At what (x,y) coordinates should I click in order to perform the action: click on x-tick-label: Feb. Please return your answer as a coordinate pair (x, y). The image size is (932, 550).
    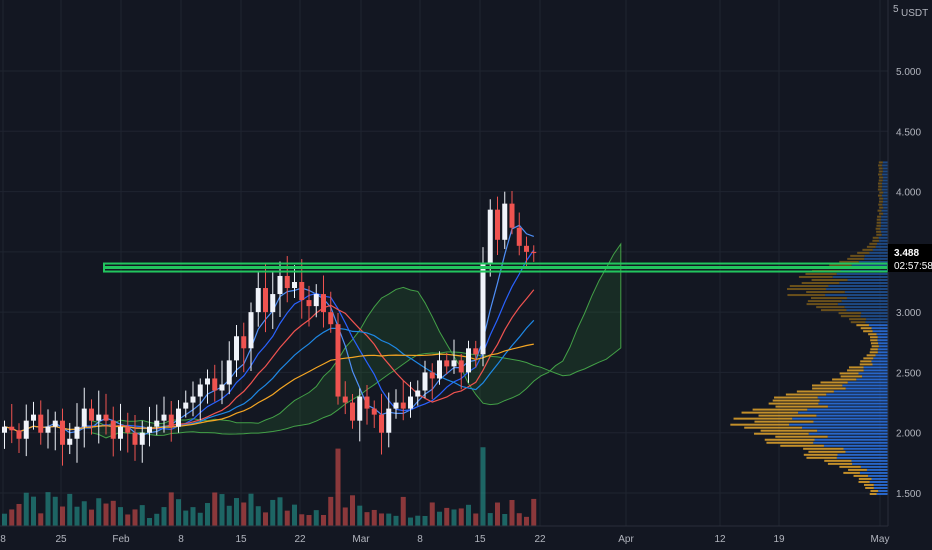
    Looking at the image, I should click on (121, 539).